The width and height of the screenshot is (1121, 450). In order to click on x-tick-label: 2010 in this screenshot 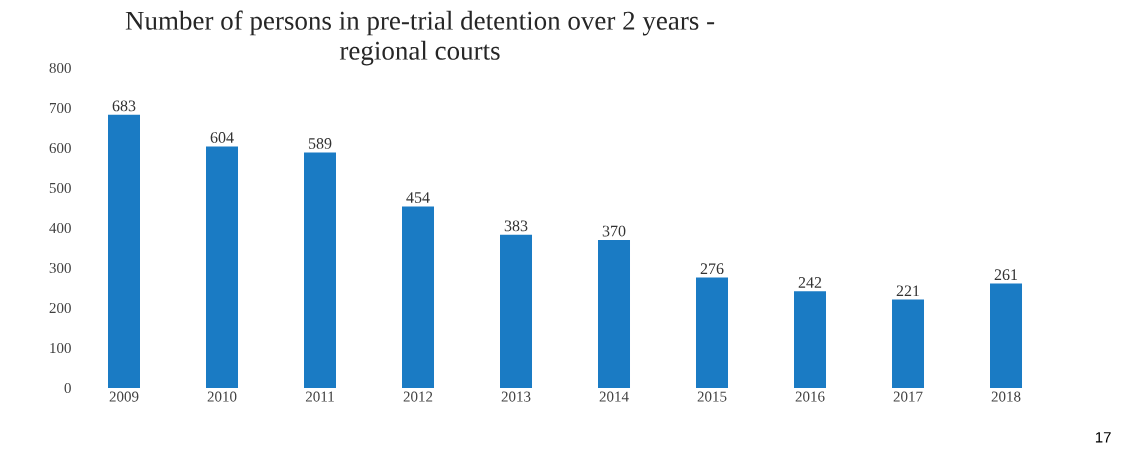, I will do `click(222, 396)`.